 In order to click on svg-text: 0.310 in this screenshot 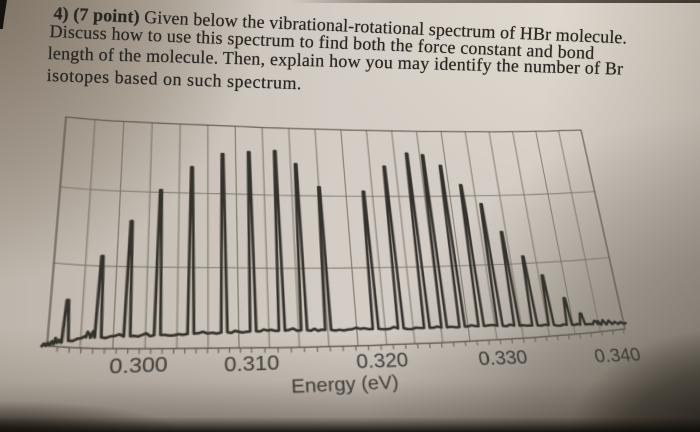, I will do `click(252, 363)`.